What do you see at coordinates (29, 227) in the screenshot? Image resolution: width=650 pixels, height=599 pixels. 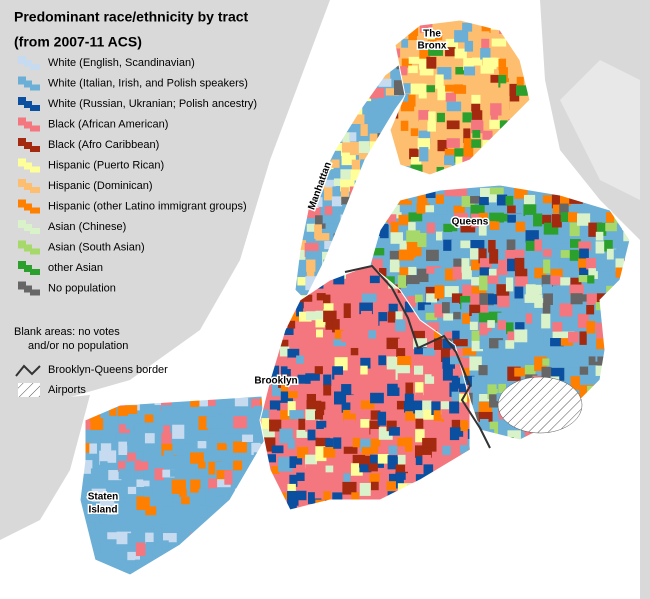 I see `legend-swatch` at bounding box center [29, 227].